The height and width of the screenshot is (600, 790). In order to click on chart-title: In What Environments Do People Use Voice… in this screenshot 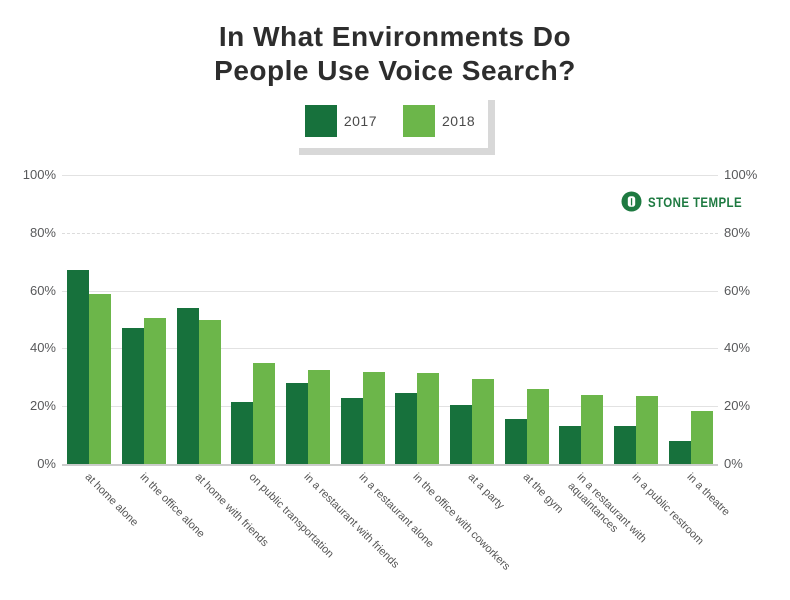, I will do `click(395, 54)`.